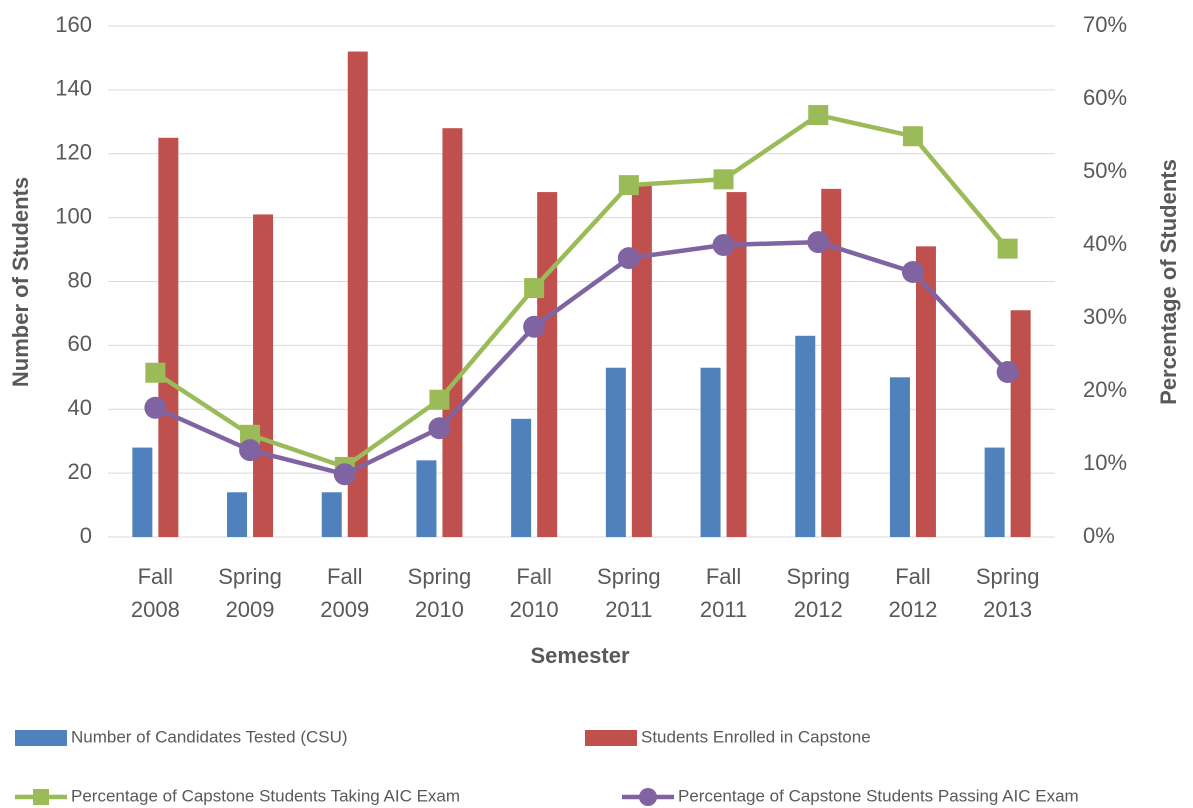 The image size is (1193, 808). I want to click on y2-tick-label: 20%, so click(1105, 389).